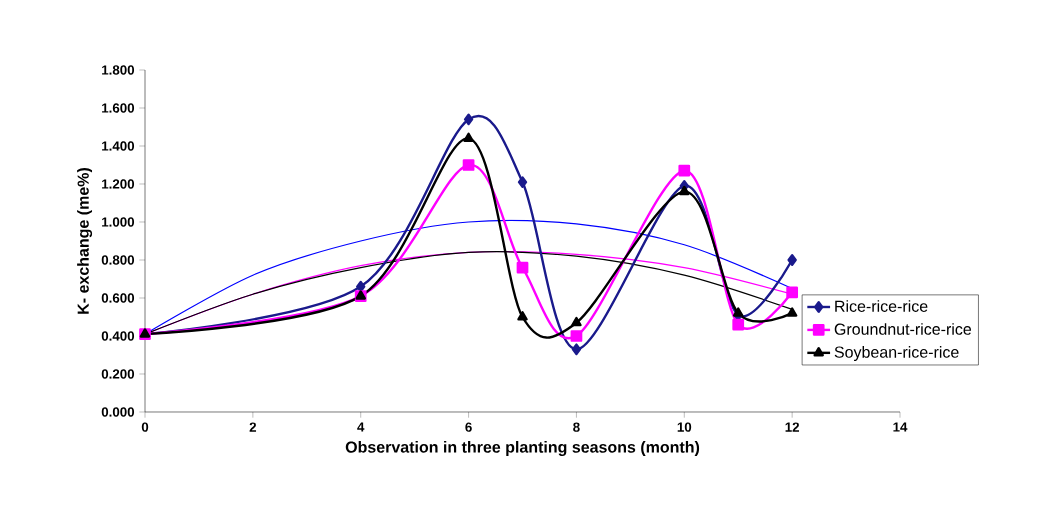 This screenshot has width=1048, height=515. I want to click on x-tick-label: 2, so click(253, 427).